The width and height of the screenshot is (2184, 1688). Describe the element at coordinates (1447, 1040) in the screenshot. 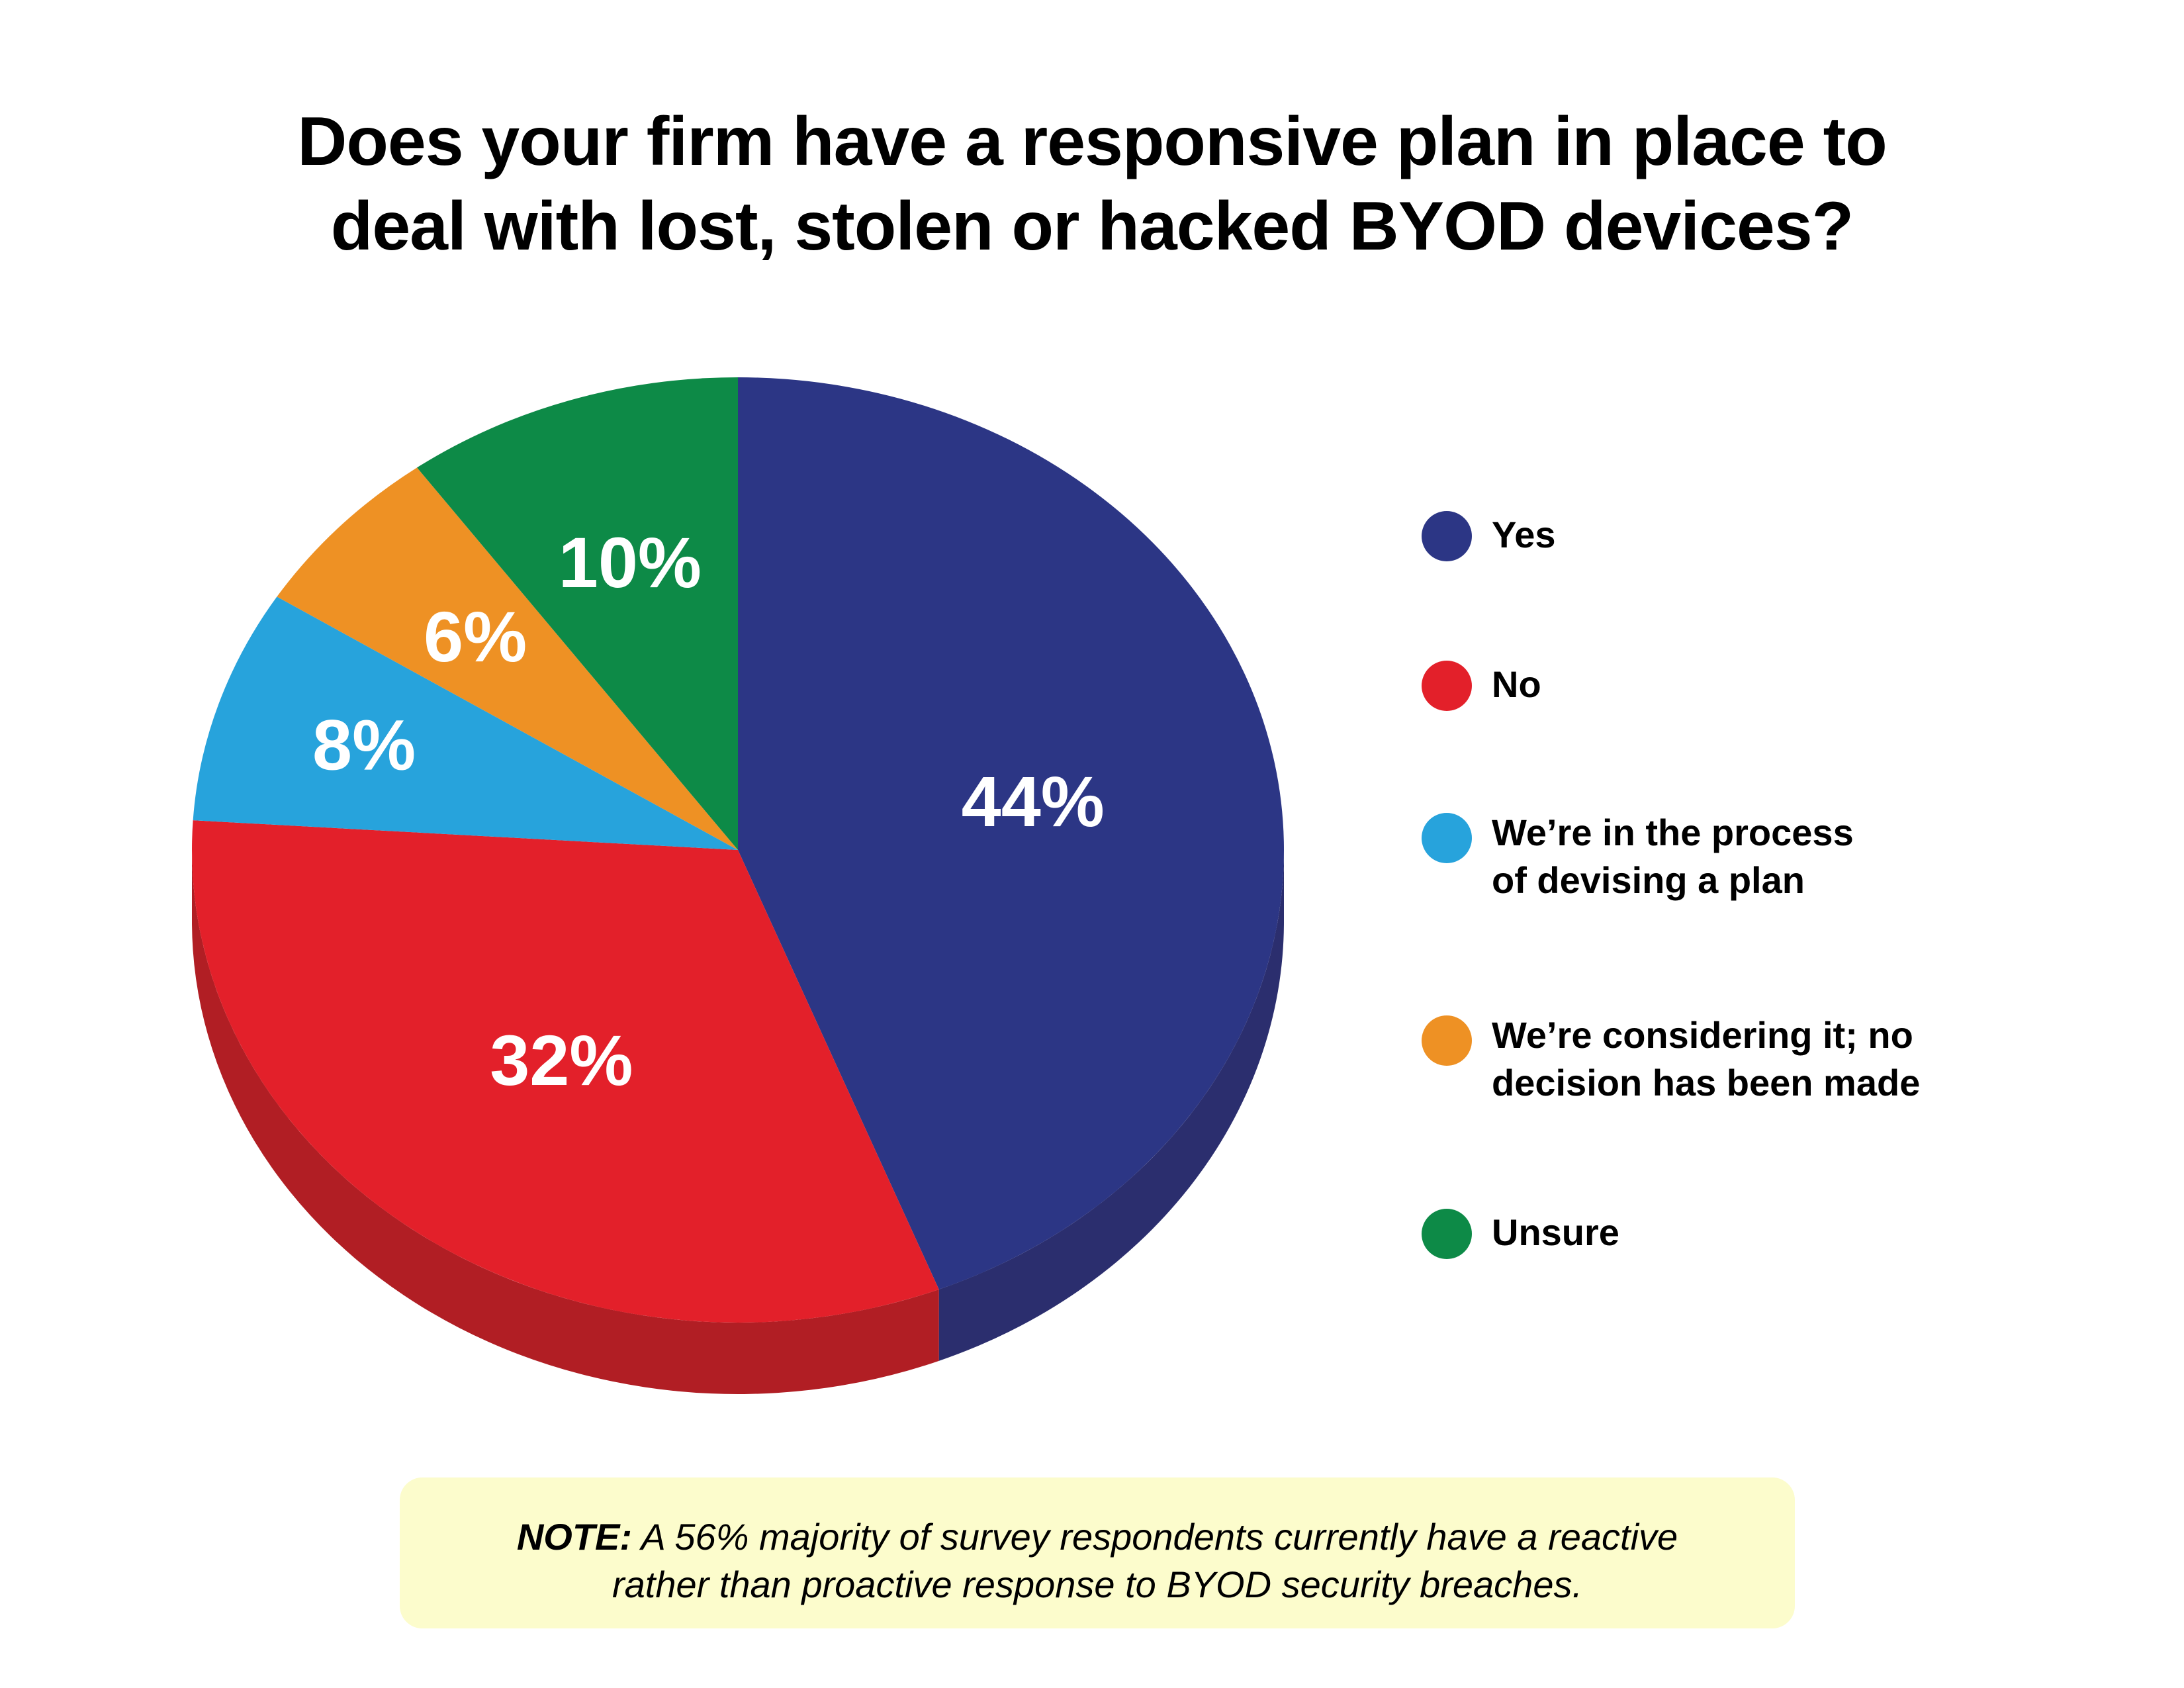

I see `legend-swatch-considering` at that location.